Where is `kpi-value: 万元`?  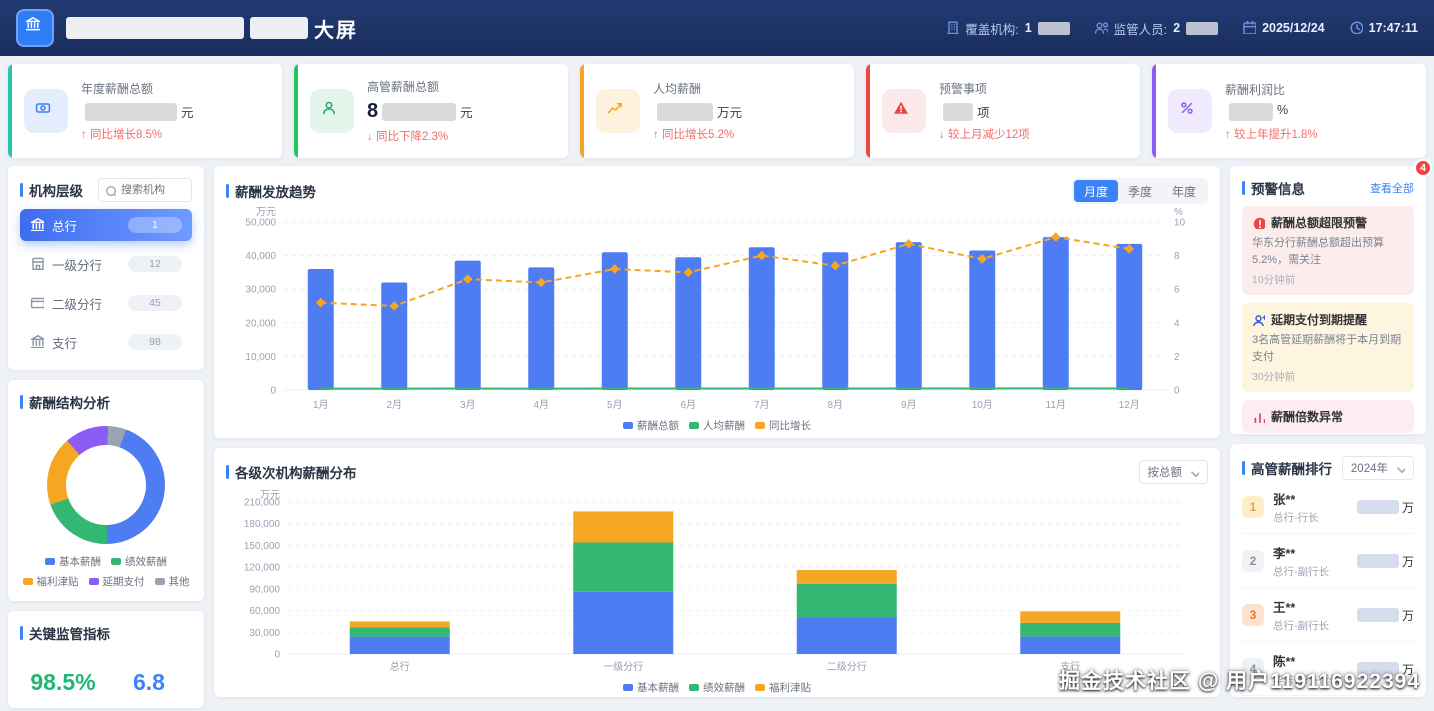 kpi-value: 万元 is located at coordinates (697, 111).